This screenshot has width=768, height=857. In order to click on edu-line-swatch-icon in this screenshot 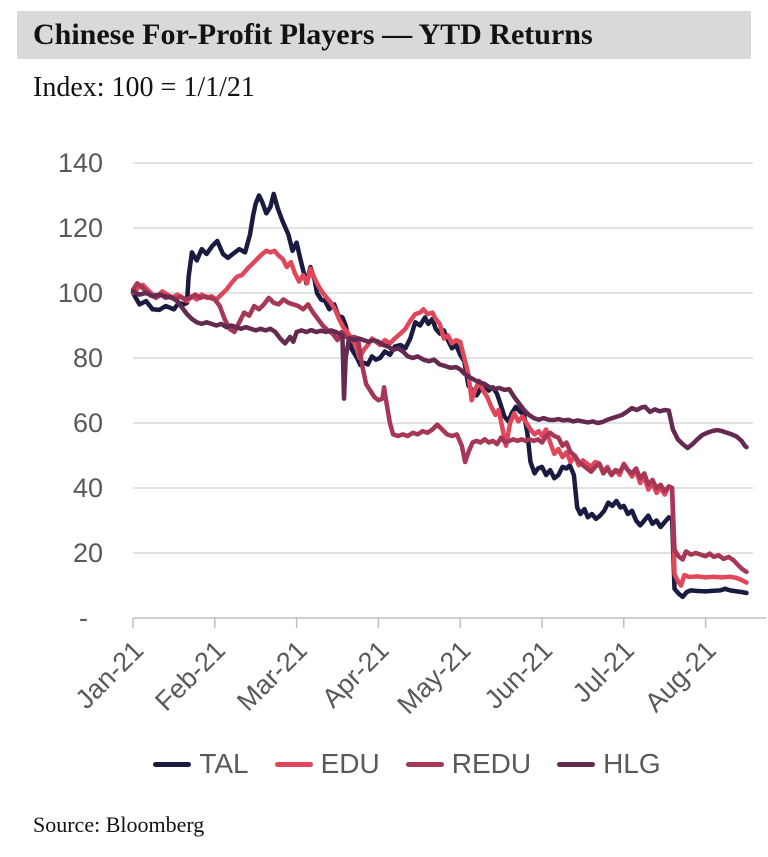, I will do `click(293, 764)`.